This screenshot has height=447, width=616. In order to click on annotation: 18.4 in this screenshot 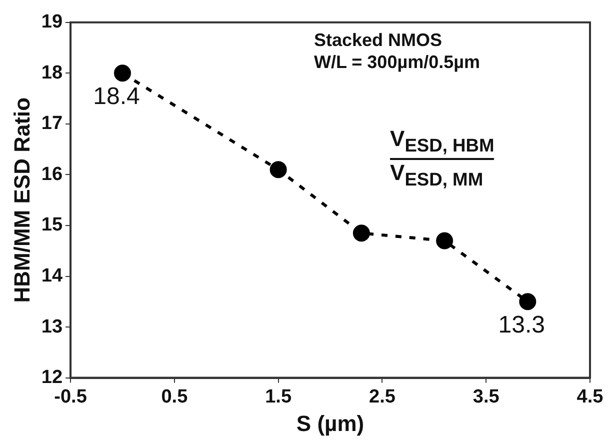, I will do `click(116, 96)`.